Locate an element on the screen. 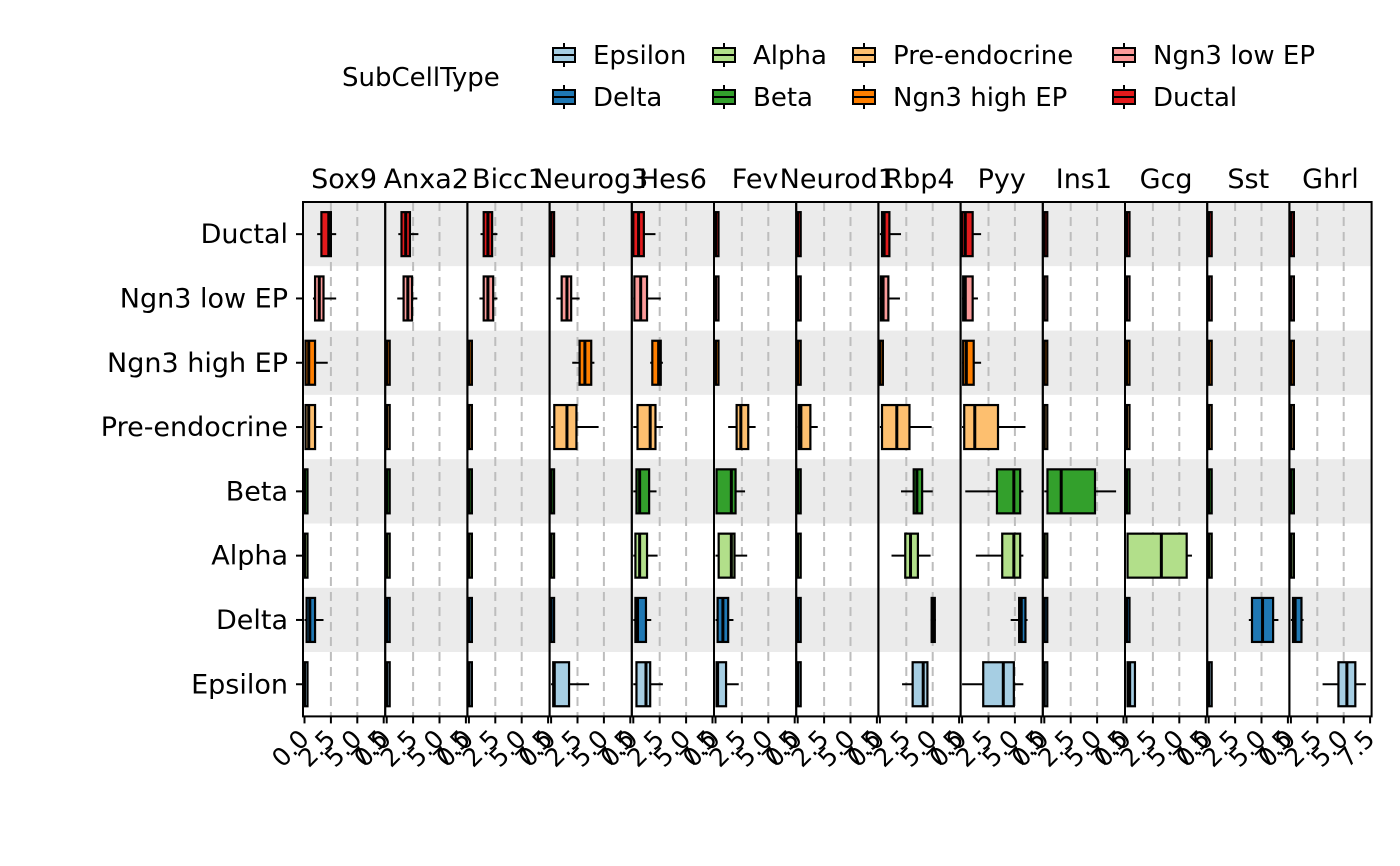 The height and width of the screenshot is (866, 1400). legend-item-ngn3-high-ep: Ngn3 high EP is located at coordinates (959, 98).